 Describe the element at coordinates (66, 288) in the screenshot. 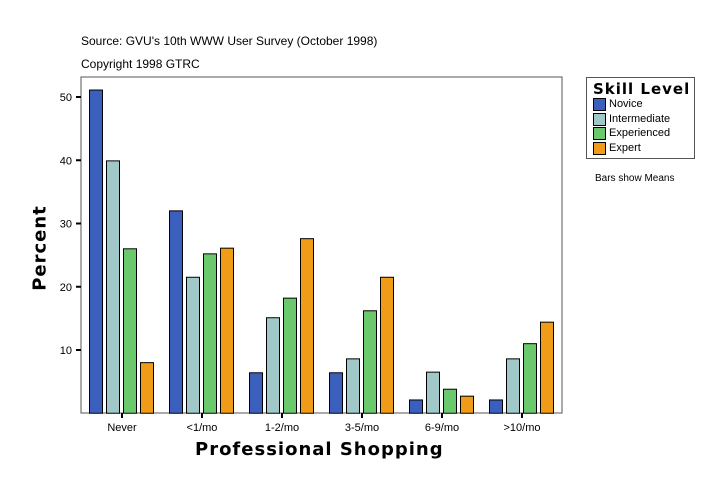

I see `y-tick-label: 20` at that location.